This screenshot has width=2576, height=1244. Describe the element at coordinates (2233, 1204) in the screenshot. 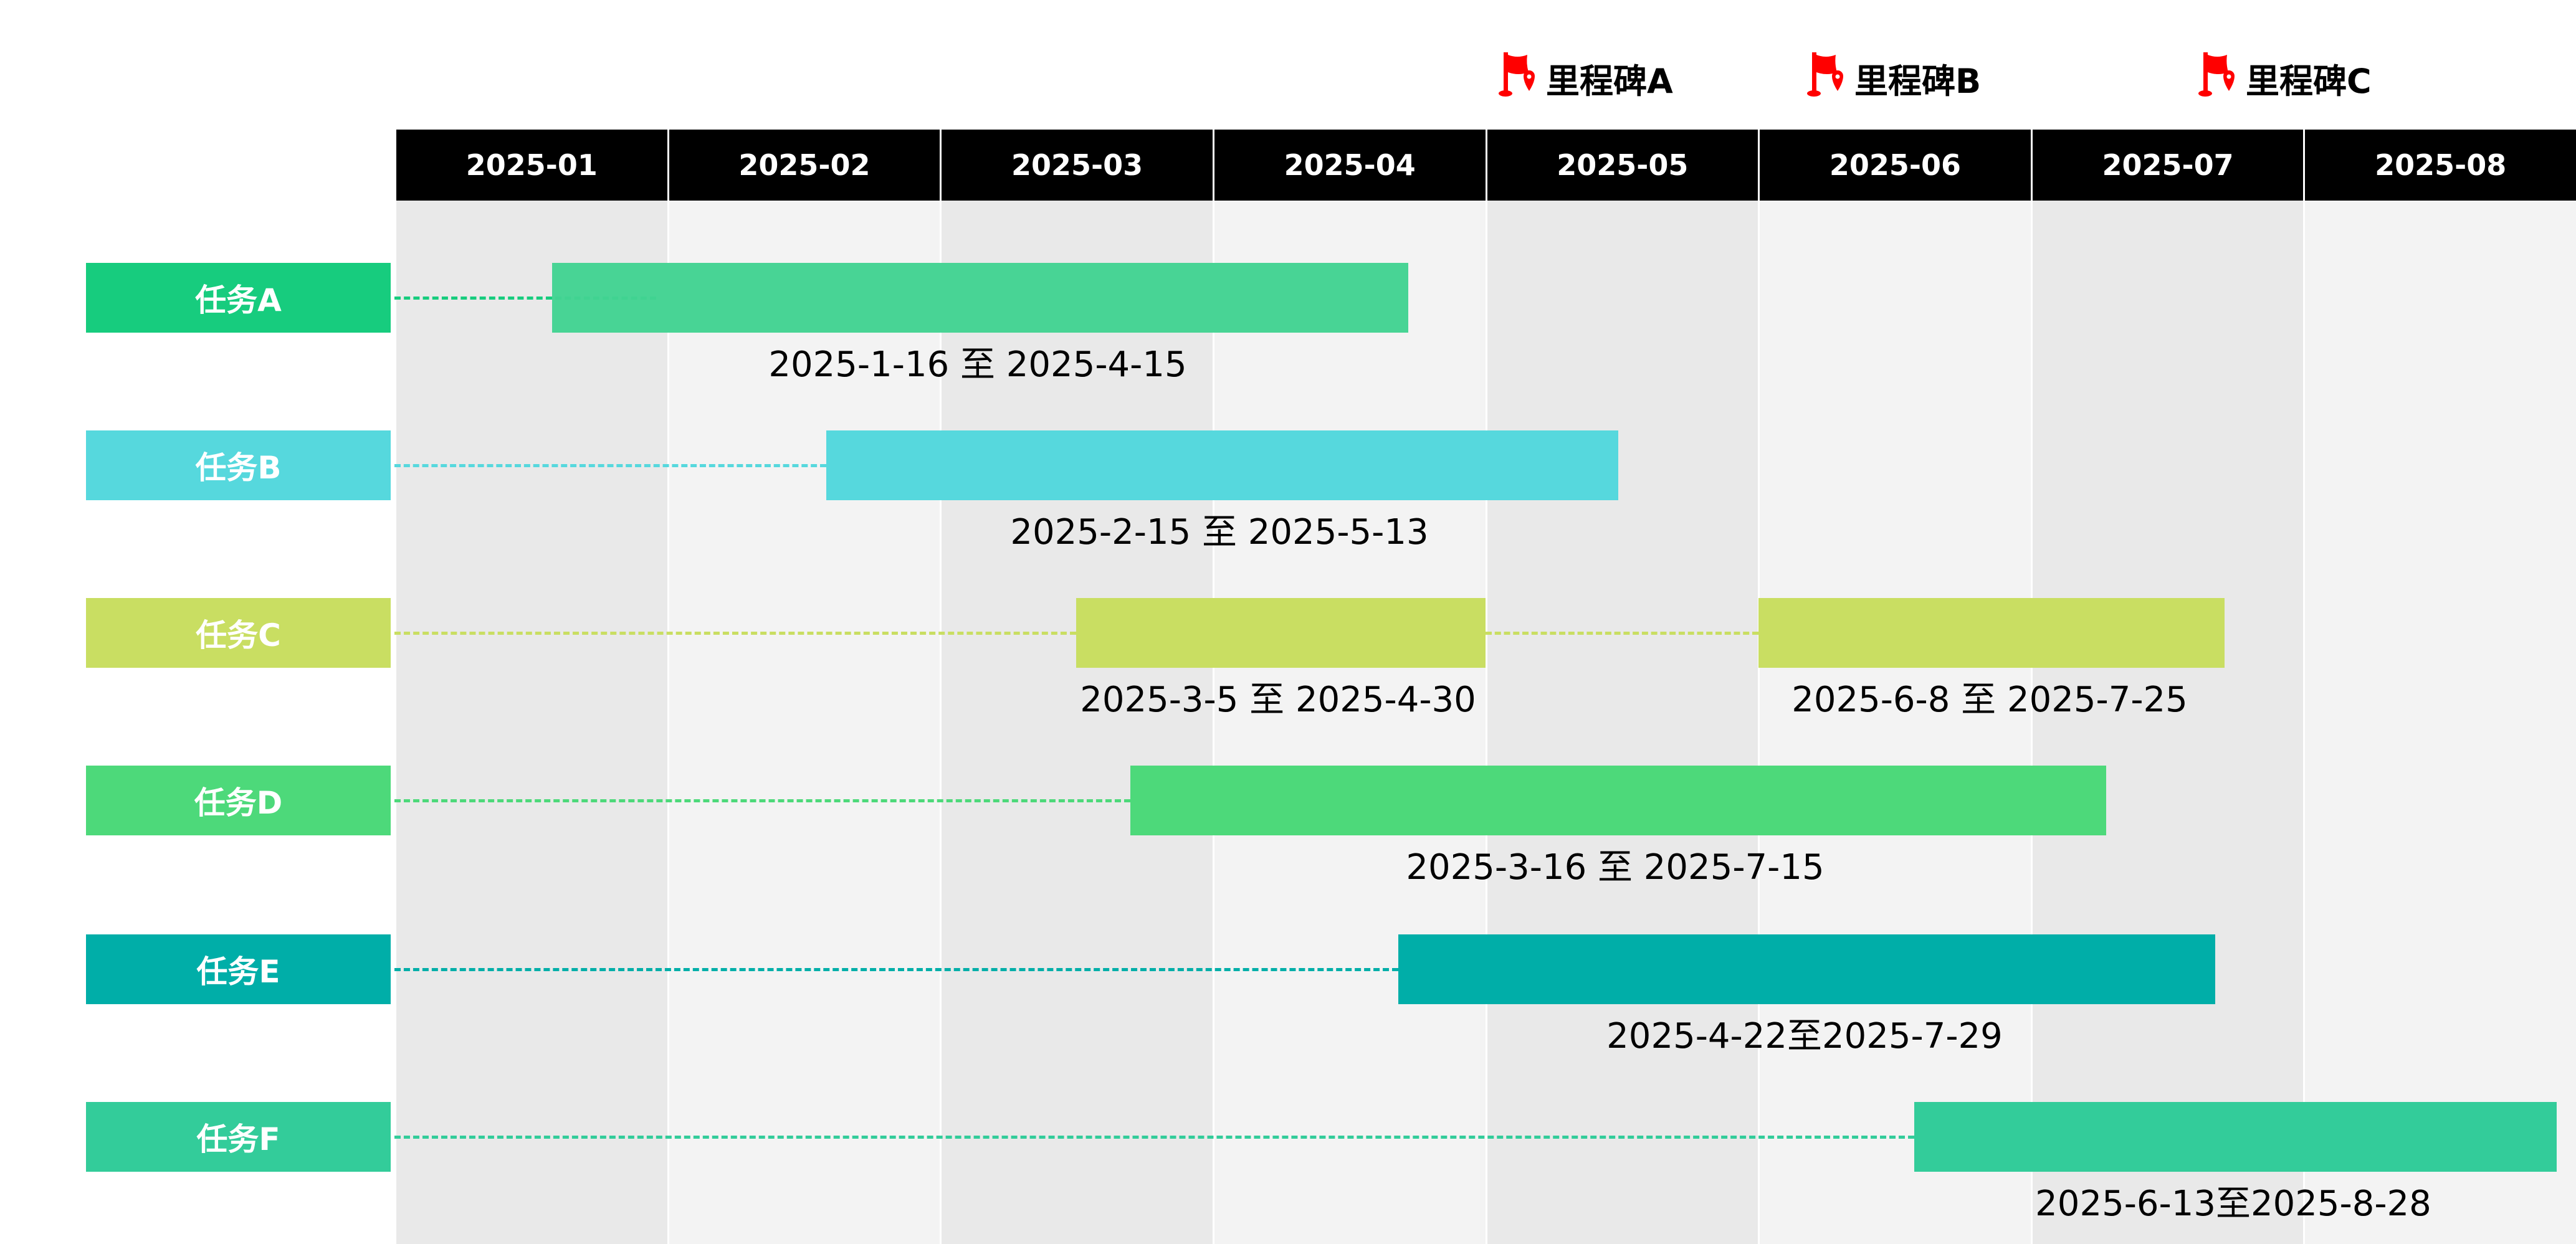

I see `date-range-label: 2025-6-13至2025-8-28` at that location.